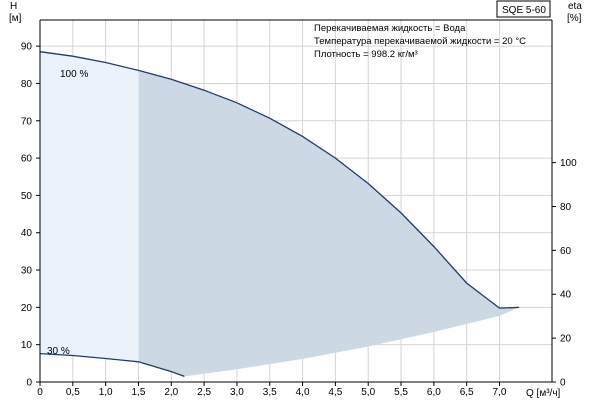 This screenshot has height=400, width=600. I want to click on y-left-tick-label: 40, so click(27, 233).